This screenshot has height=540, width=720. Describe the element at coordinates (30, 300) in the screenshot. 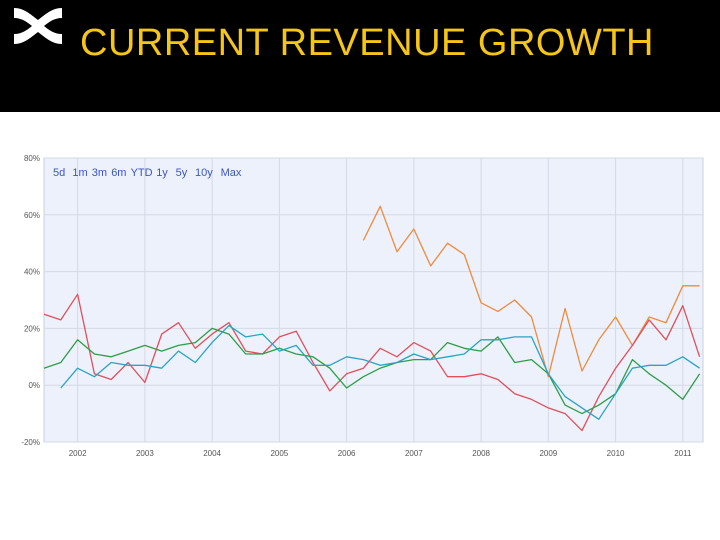

I see `y-axis: -20% 0% 20% 40% 60% 80%` at that location.